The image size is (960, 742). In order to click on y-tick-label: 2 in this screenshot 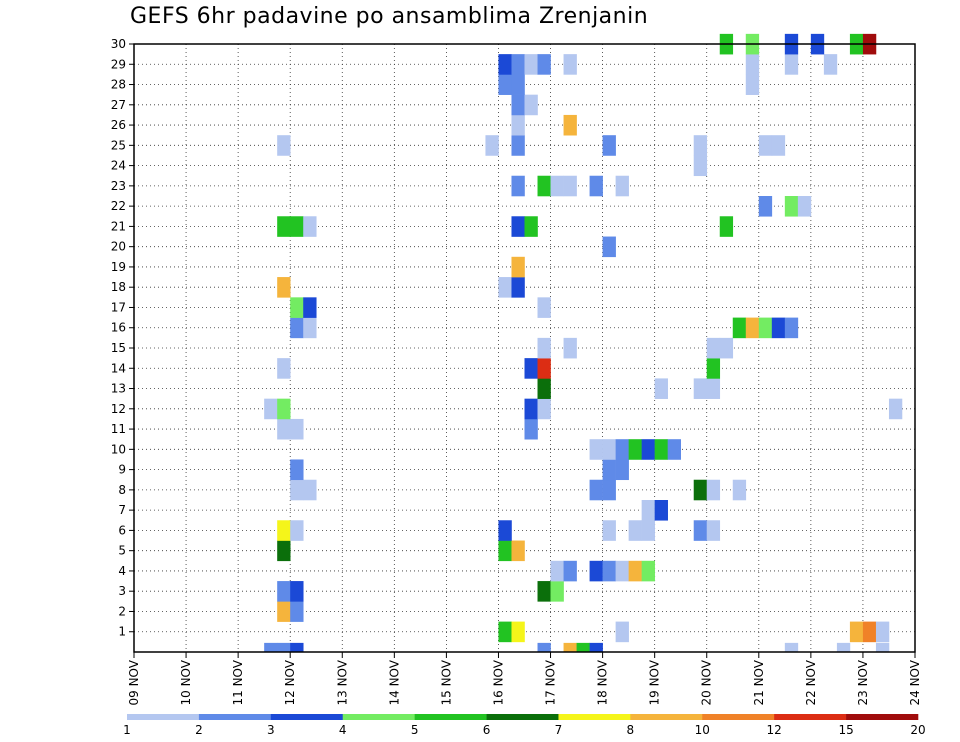, I will do `click(122, 611)`.